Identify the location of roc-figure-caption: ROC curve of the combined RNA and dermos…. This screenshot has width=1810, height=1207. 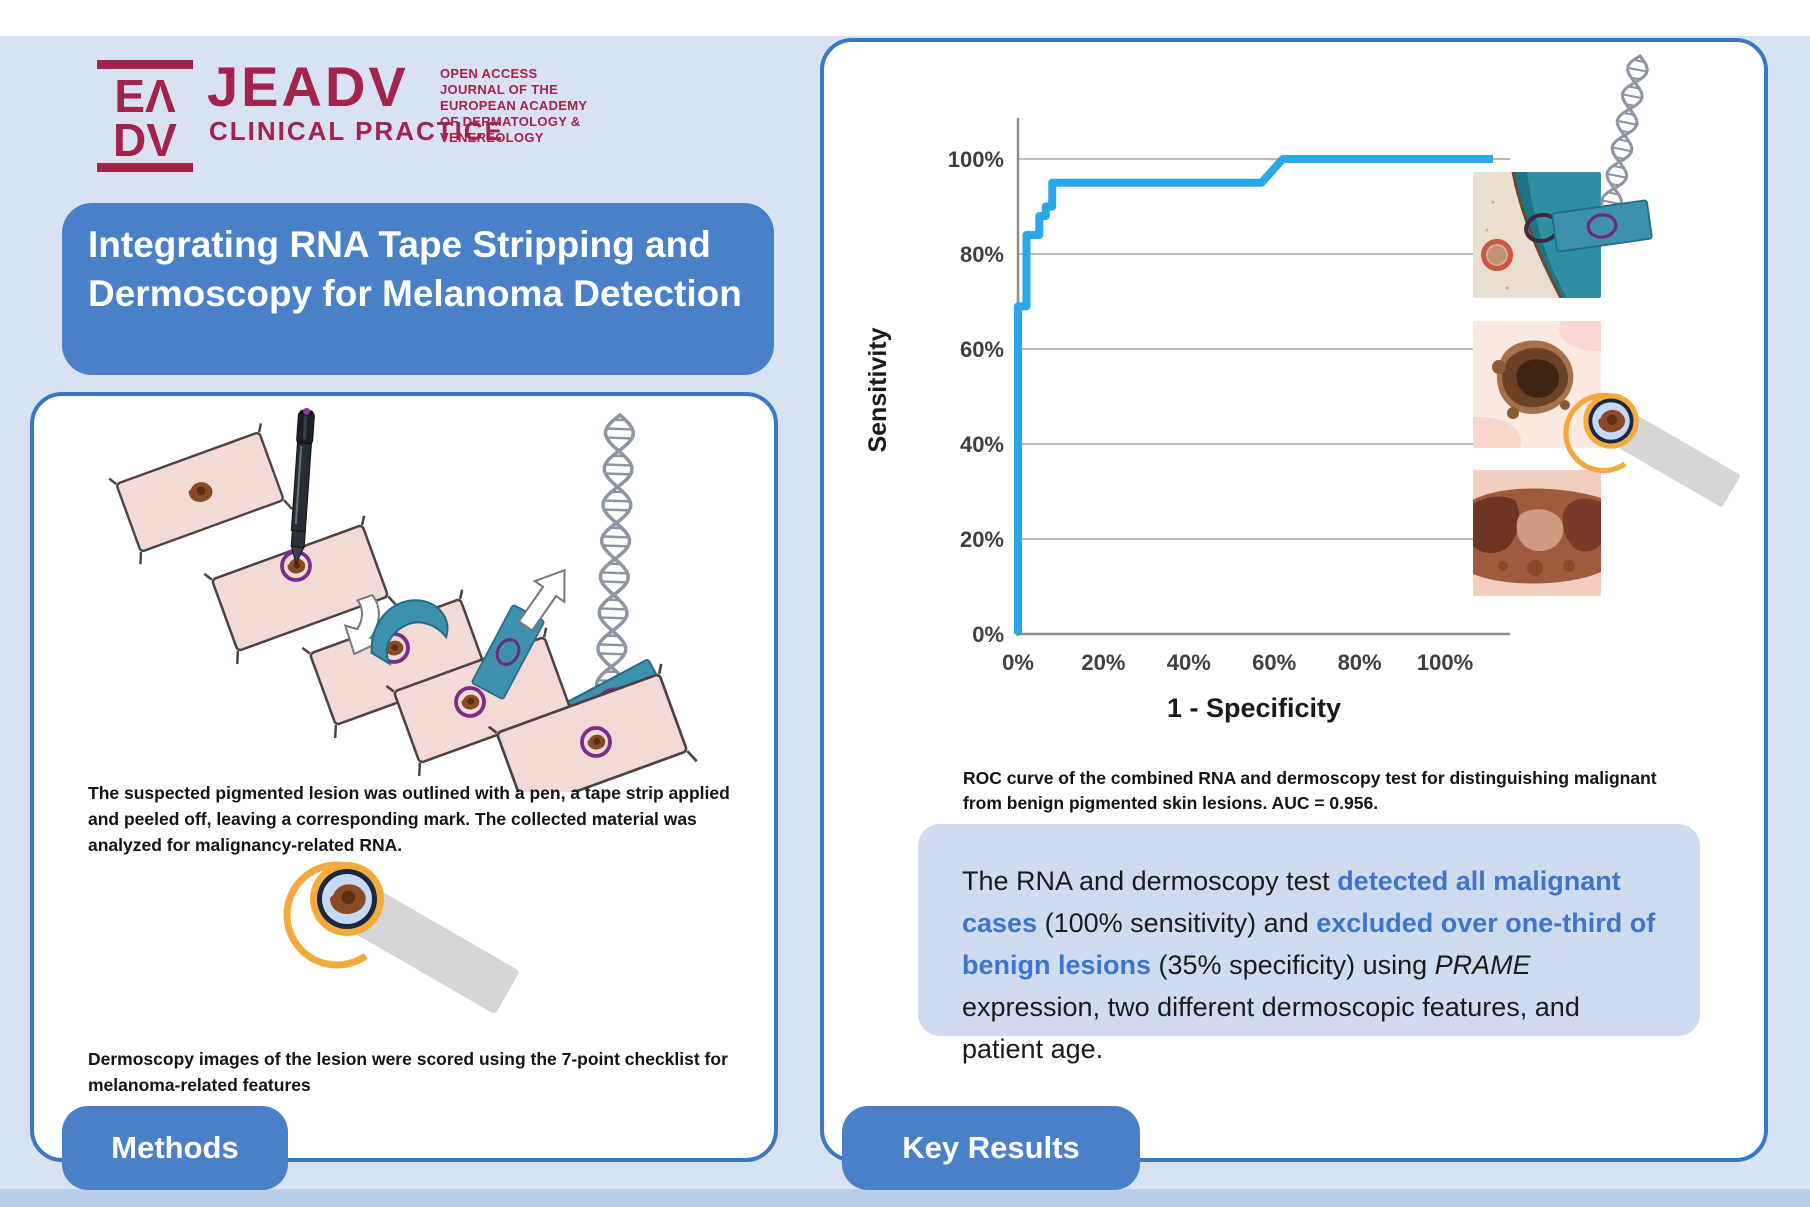
(1310, 790).